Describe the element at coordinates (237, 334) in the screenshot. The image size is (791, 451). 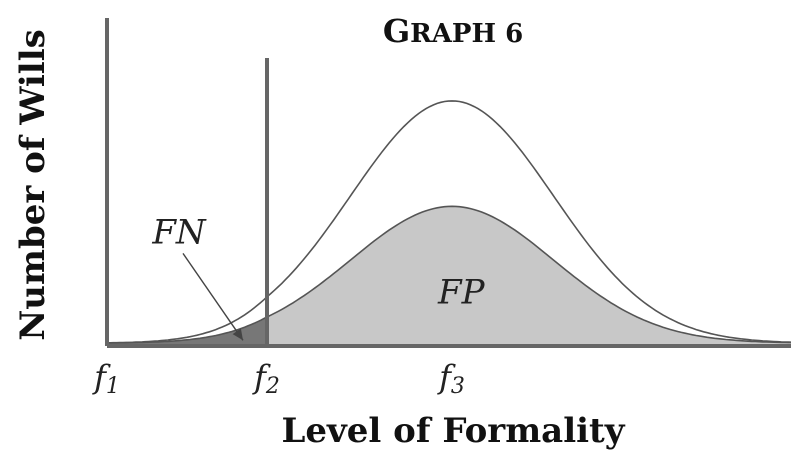
I see `fn-arrow-head` at that location.